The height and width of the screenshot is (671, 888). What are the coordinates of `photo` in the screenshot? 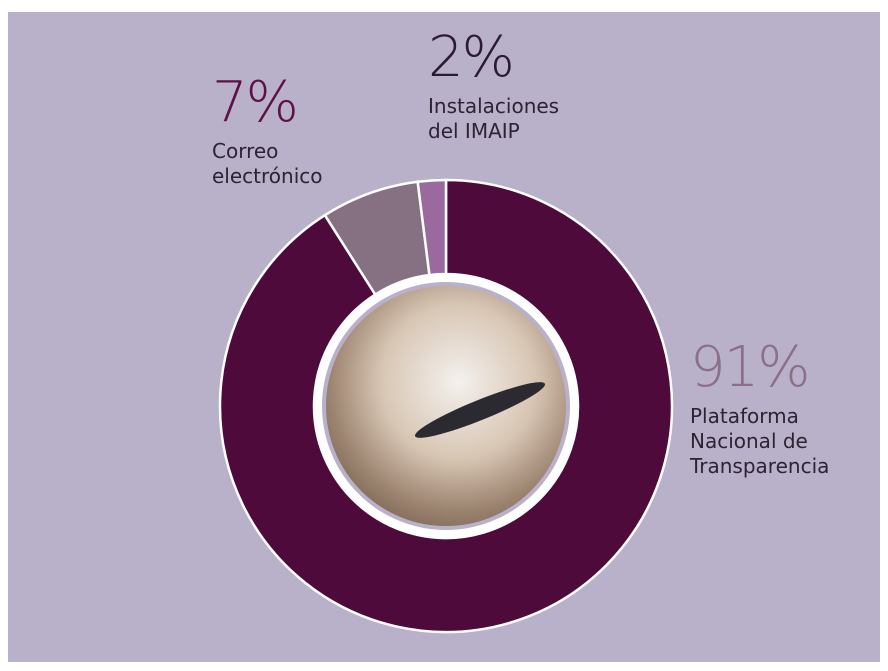 It's located at (446, 406).